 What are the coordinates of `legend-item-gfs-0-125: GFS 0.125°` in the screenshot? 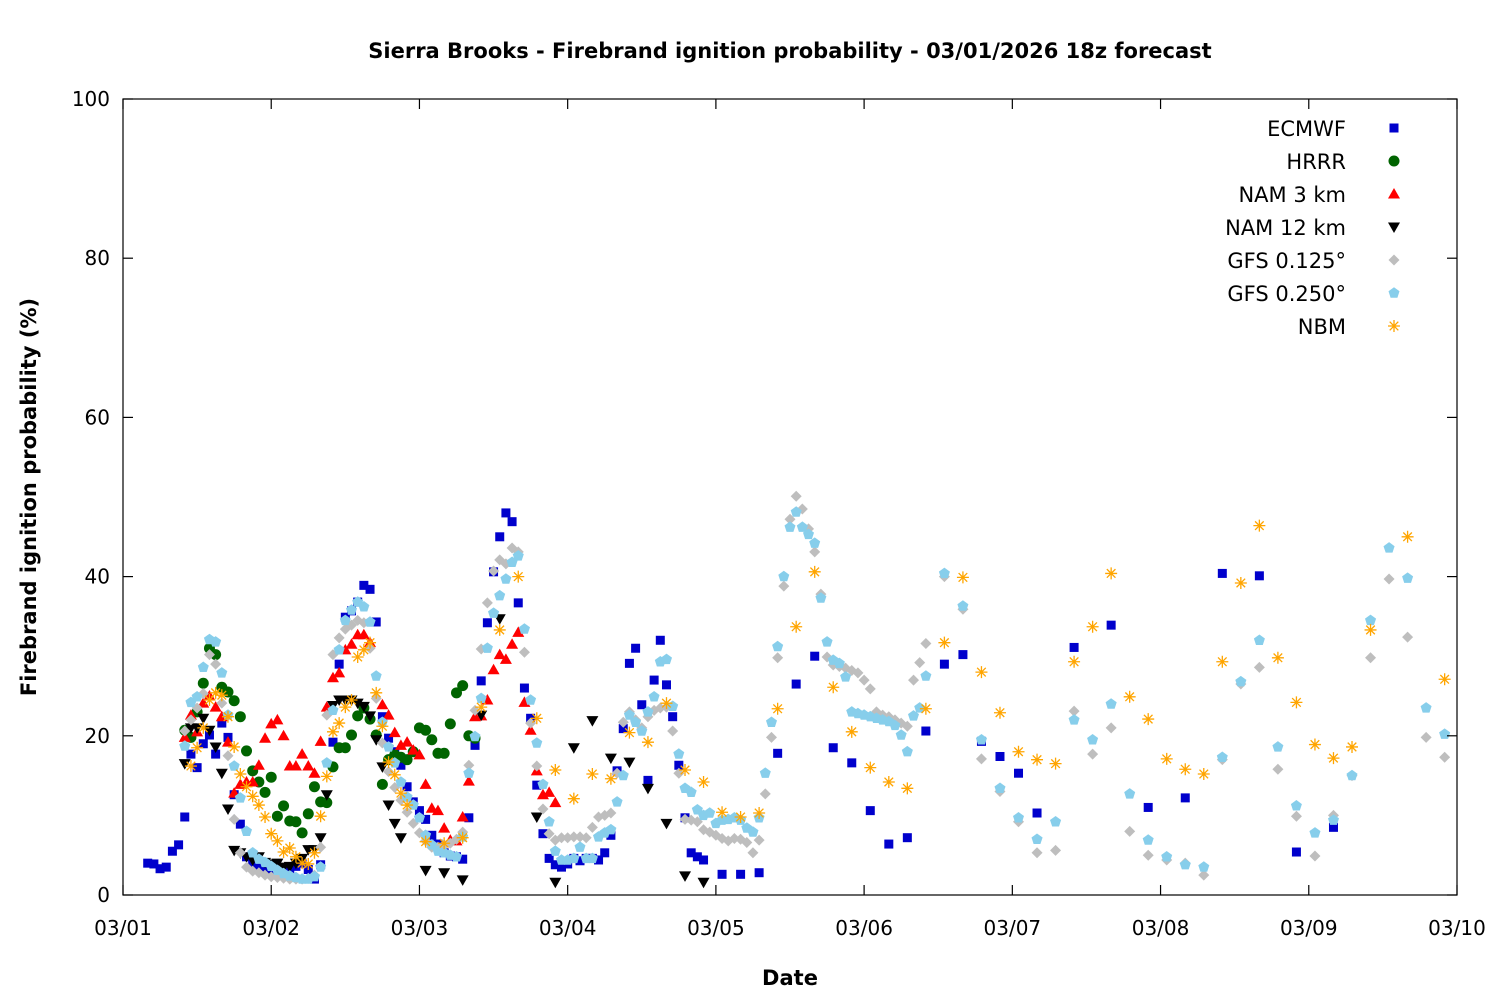 It's located at (1313, 261).